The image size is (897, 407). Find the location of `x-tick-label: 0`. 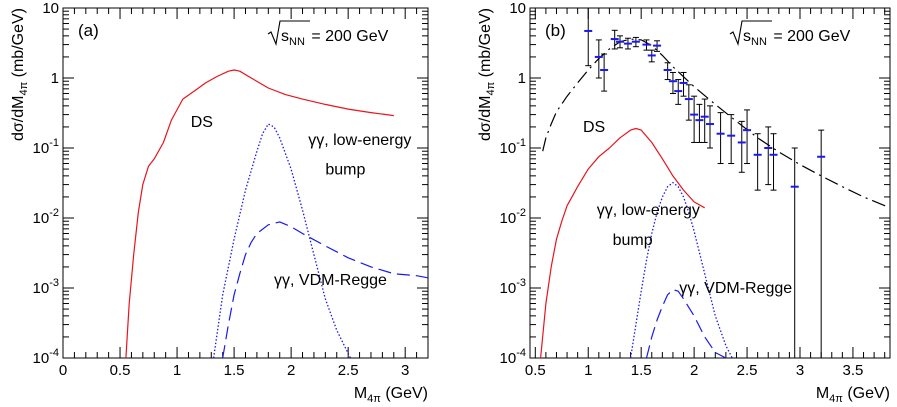

x-tick-label: 0 is located at coordinates (63, 370).